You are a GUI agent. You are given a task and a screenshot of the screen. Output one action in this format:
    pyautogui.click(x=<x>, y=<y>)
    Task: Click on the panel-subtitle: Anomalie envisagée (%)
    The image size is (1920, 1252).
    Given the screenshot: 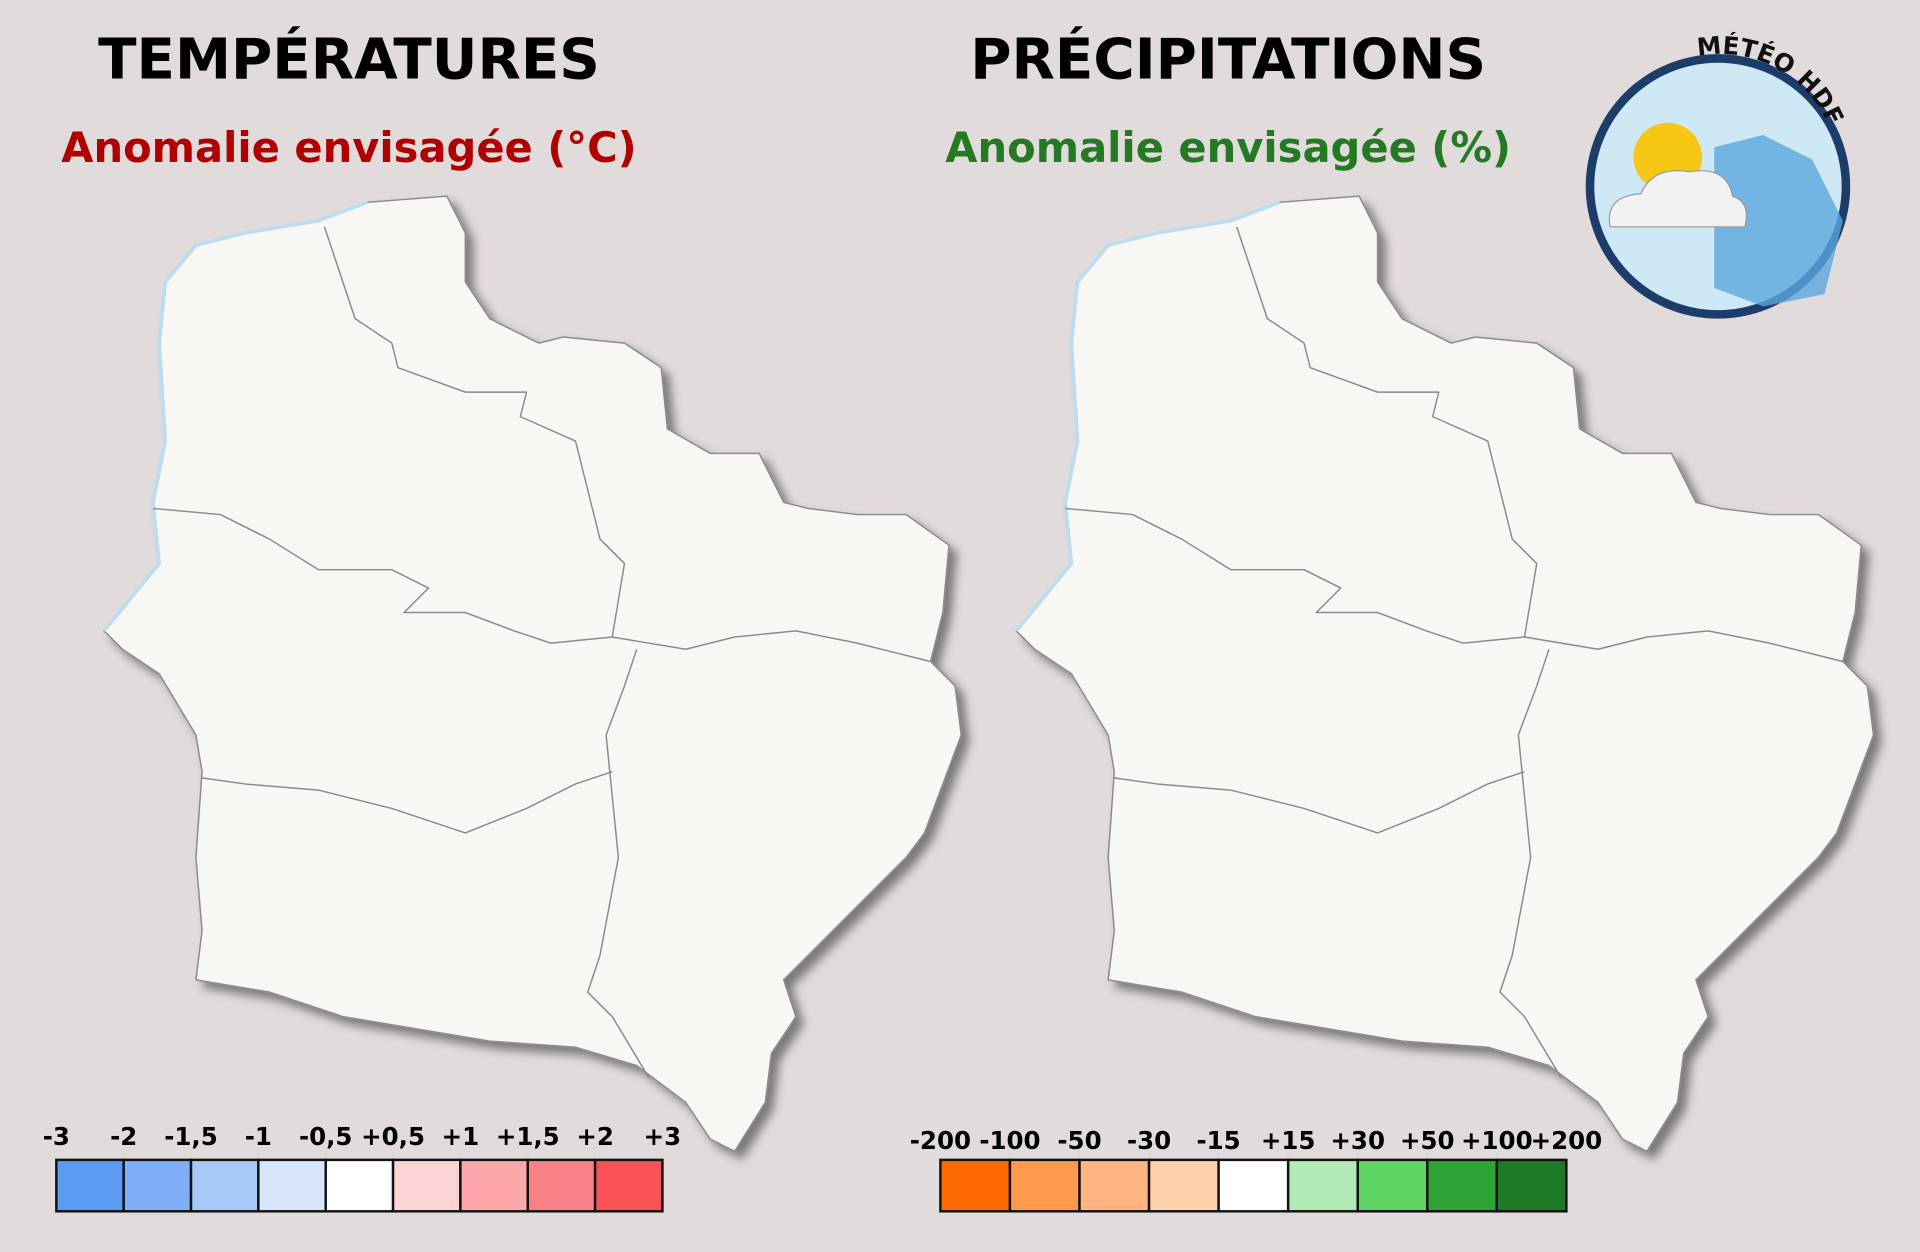 What is the action you would take?
    pyautogui.click(x=1228, y=147)
    